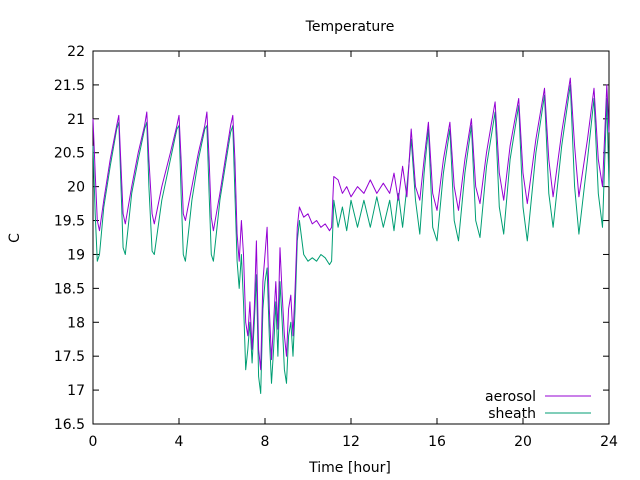  Describe the element at coordinates (609, 442) in the screenshot. I see `x-tick-label: 24` at that location.